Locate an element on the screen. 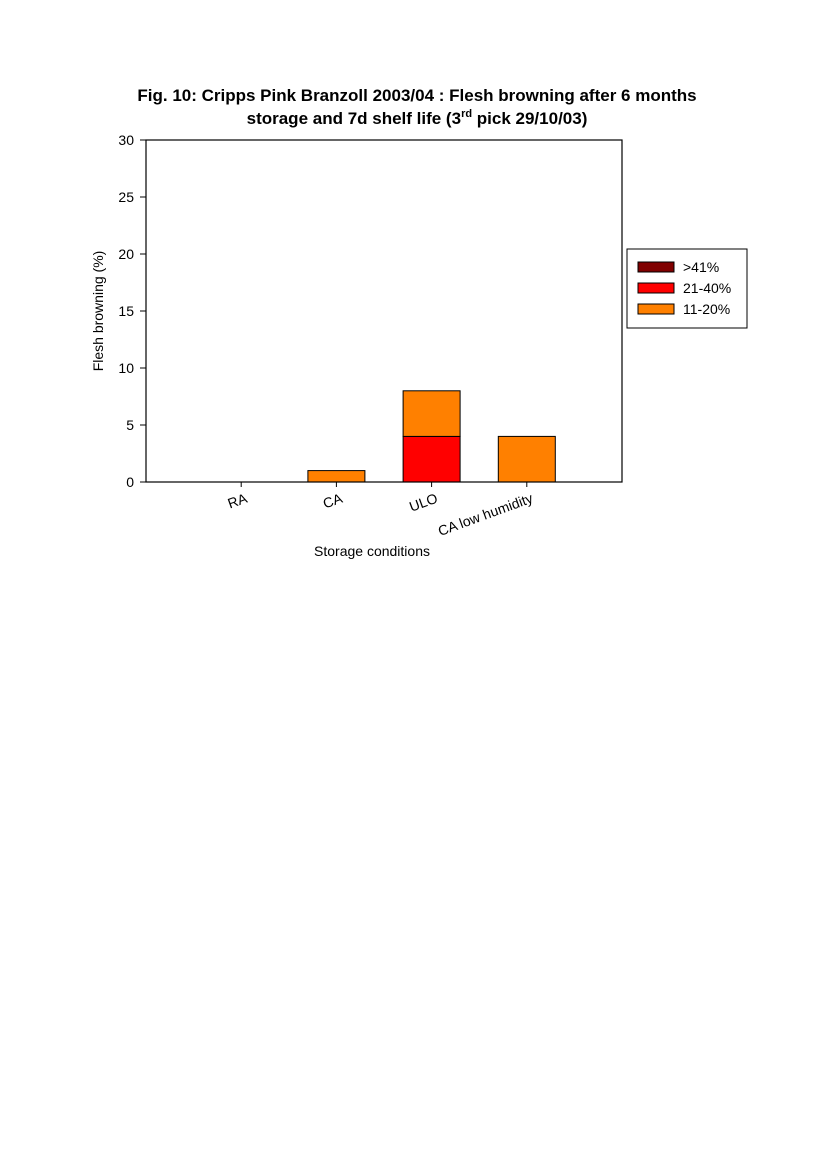  x-axis-title: Storage conditions is located at coordinates (372, 551).